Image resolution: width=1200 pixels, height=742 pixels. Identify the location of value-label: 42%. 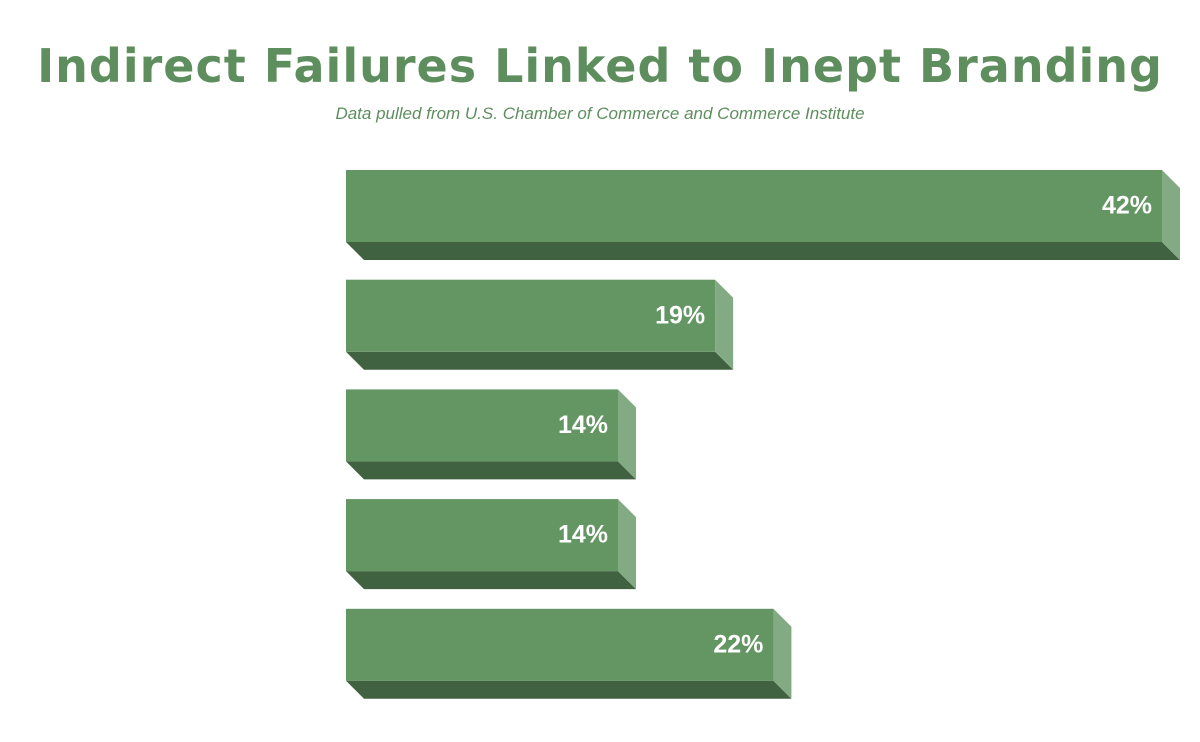
(1127, 206).